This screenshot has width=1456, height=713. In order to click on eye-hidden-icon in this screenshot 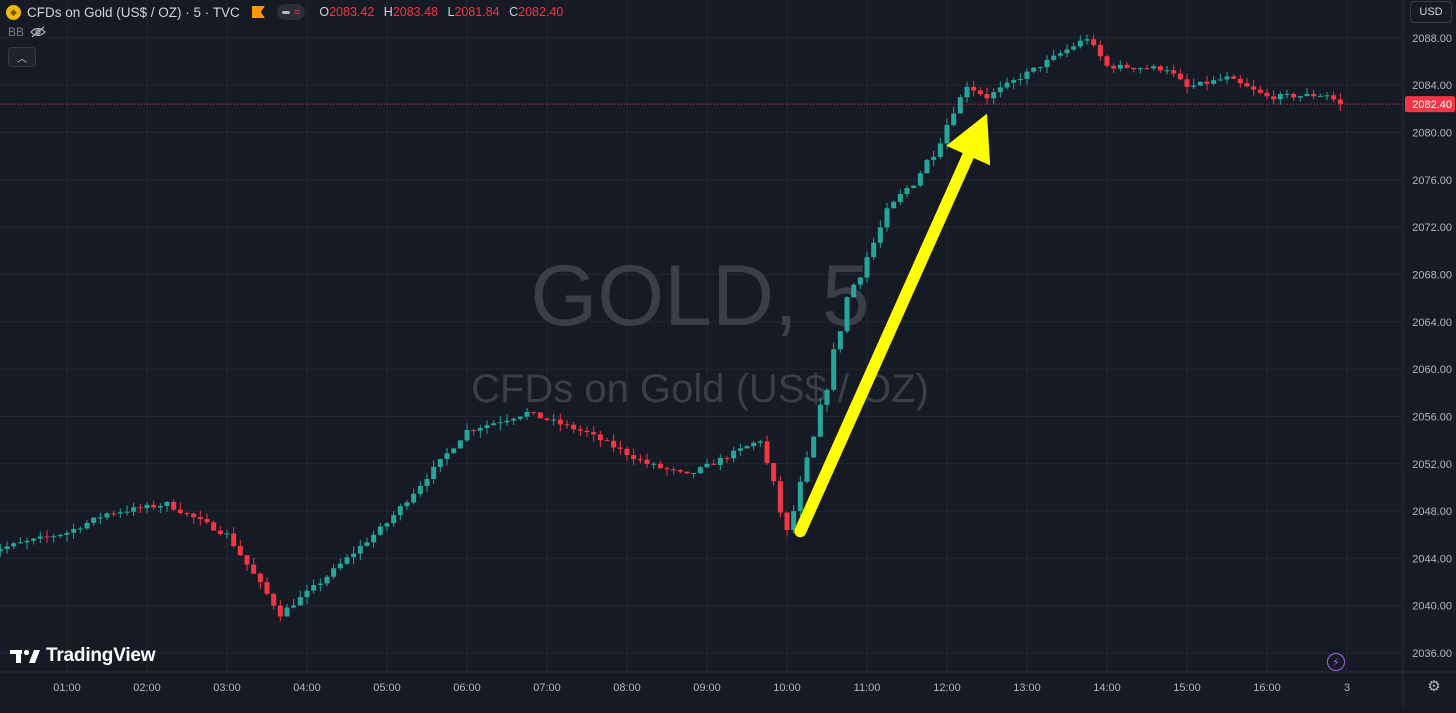, I will do `click(38, 32)`.